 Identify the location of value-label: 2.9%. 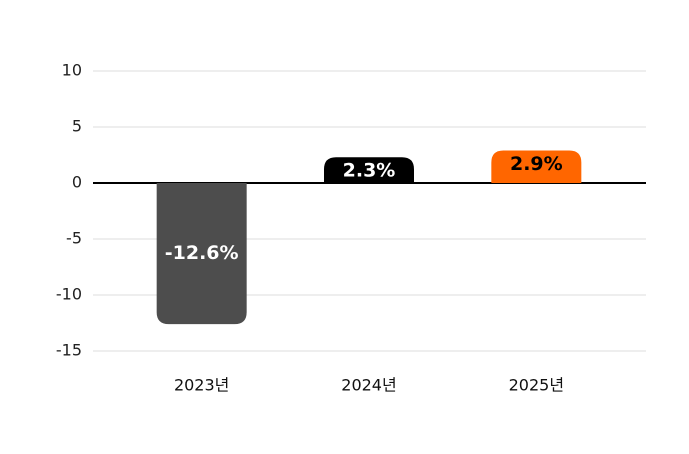
(536, 164).